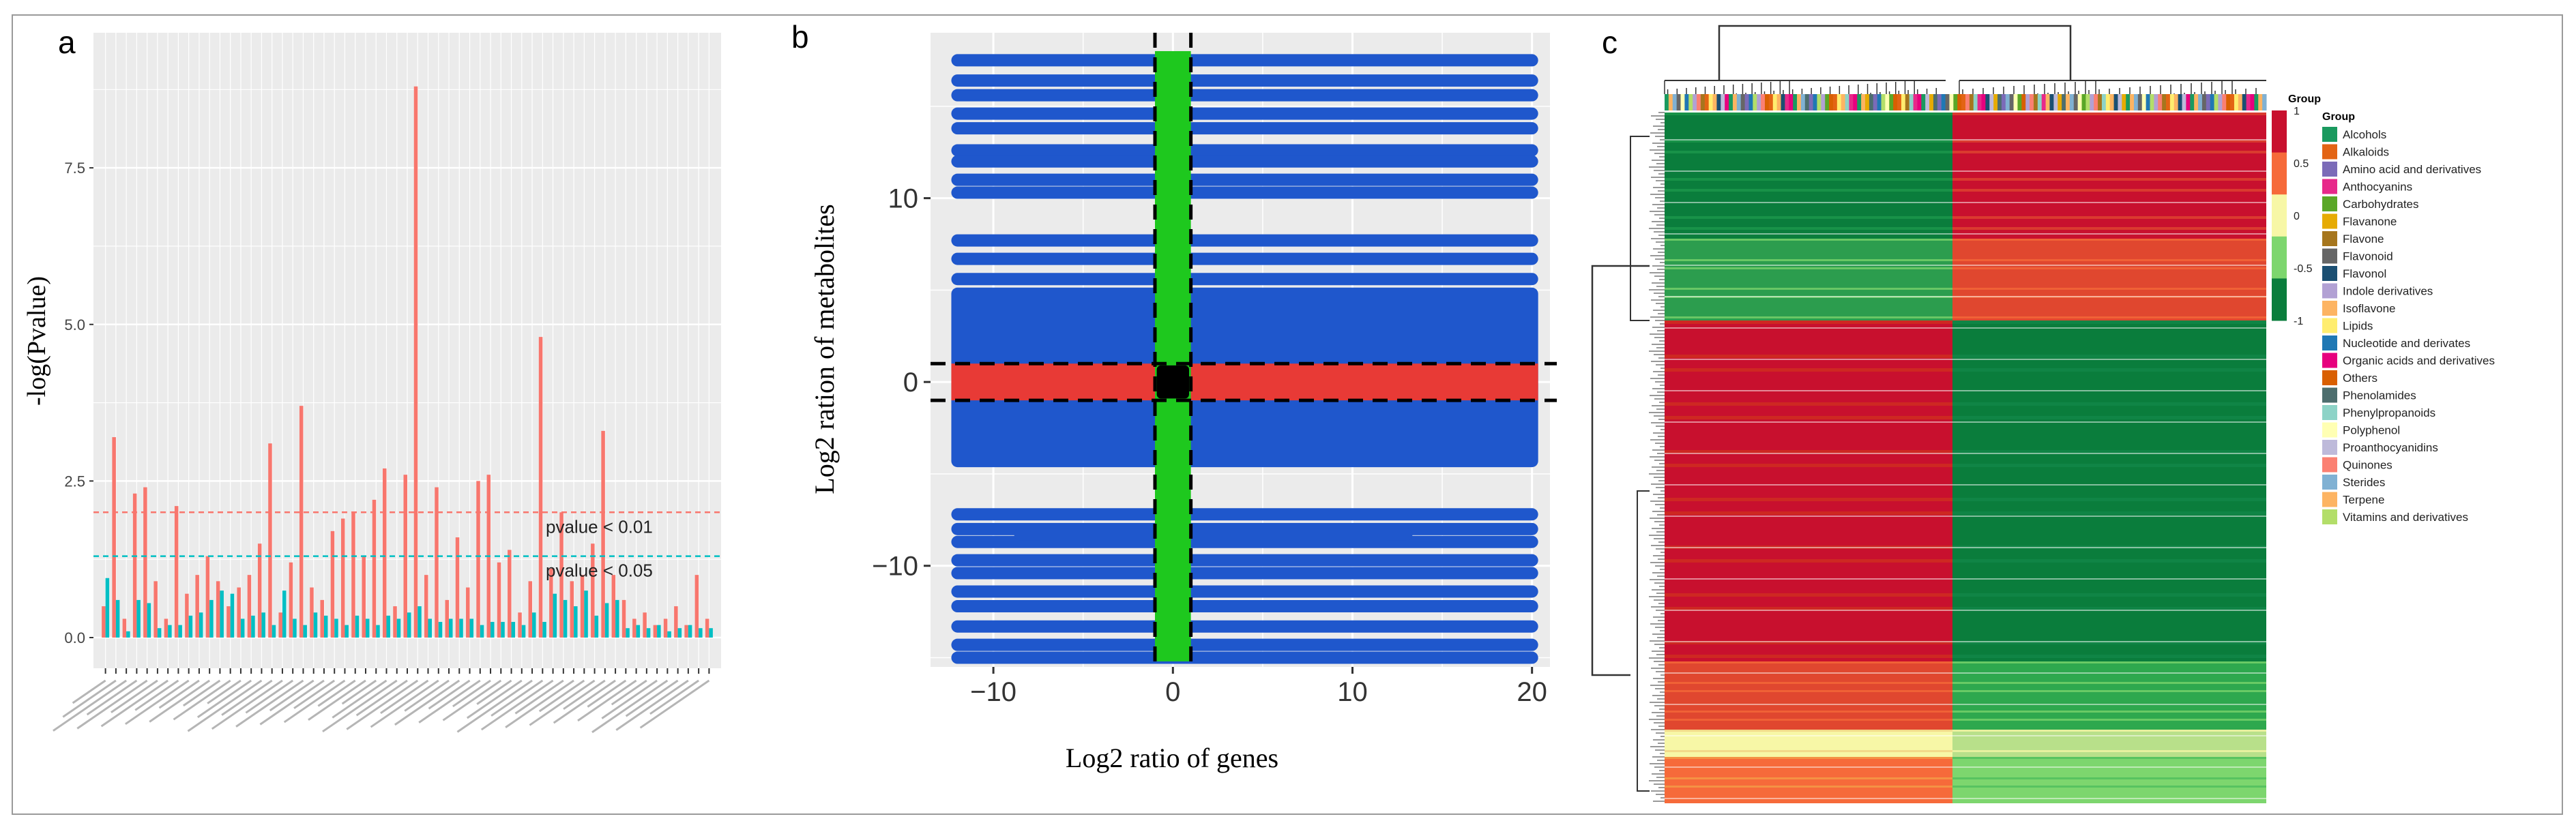 The width and height of the screenshot is (2576, 836). Describe the element at coordinates (2304, 99) in the screenshot. I see `panel-c-colorbar-title: Group` at that location.